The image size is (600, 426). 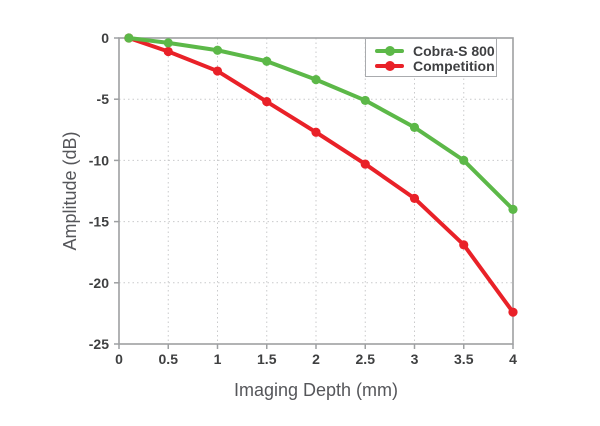 I want to click on legend: Cobra-S 800 Competition, so click(x=431, y=57).